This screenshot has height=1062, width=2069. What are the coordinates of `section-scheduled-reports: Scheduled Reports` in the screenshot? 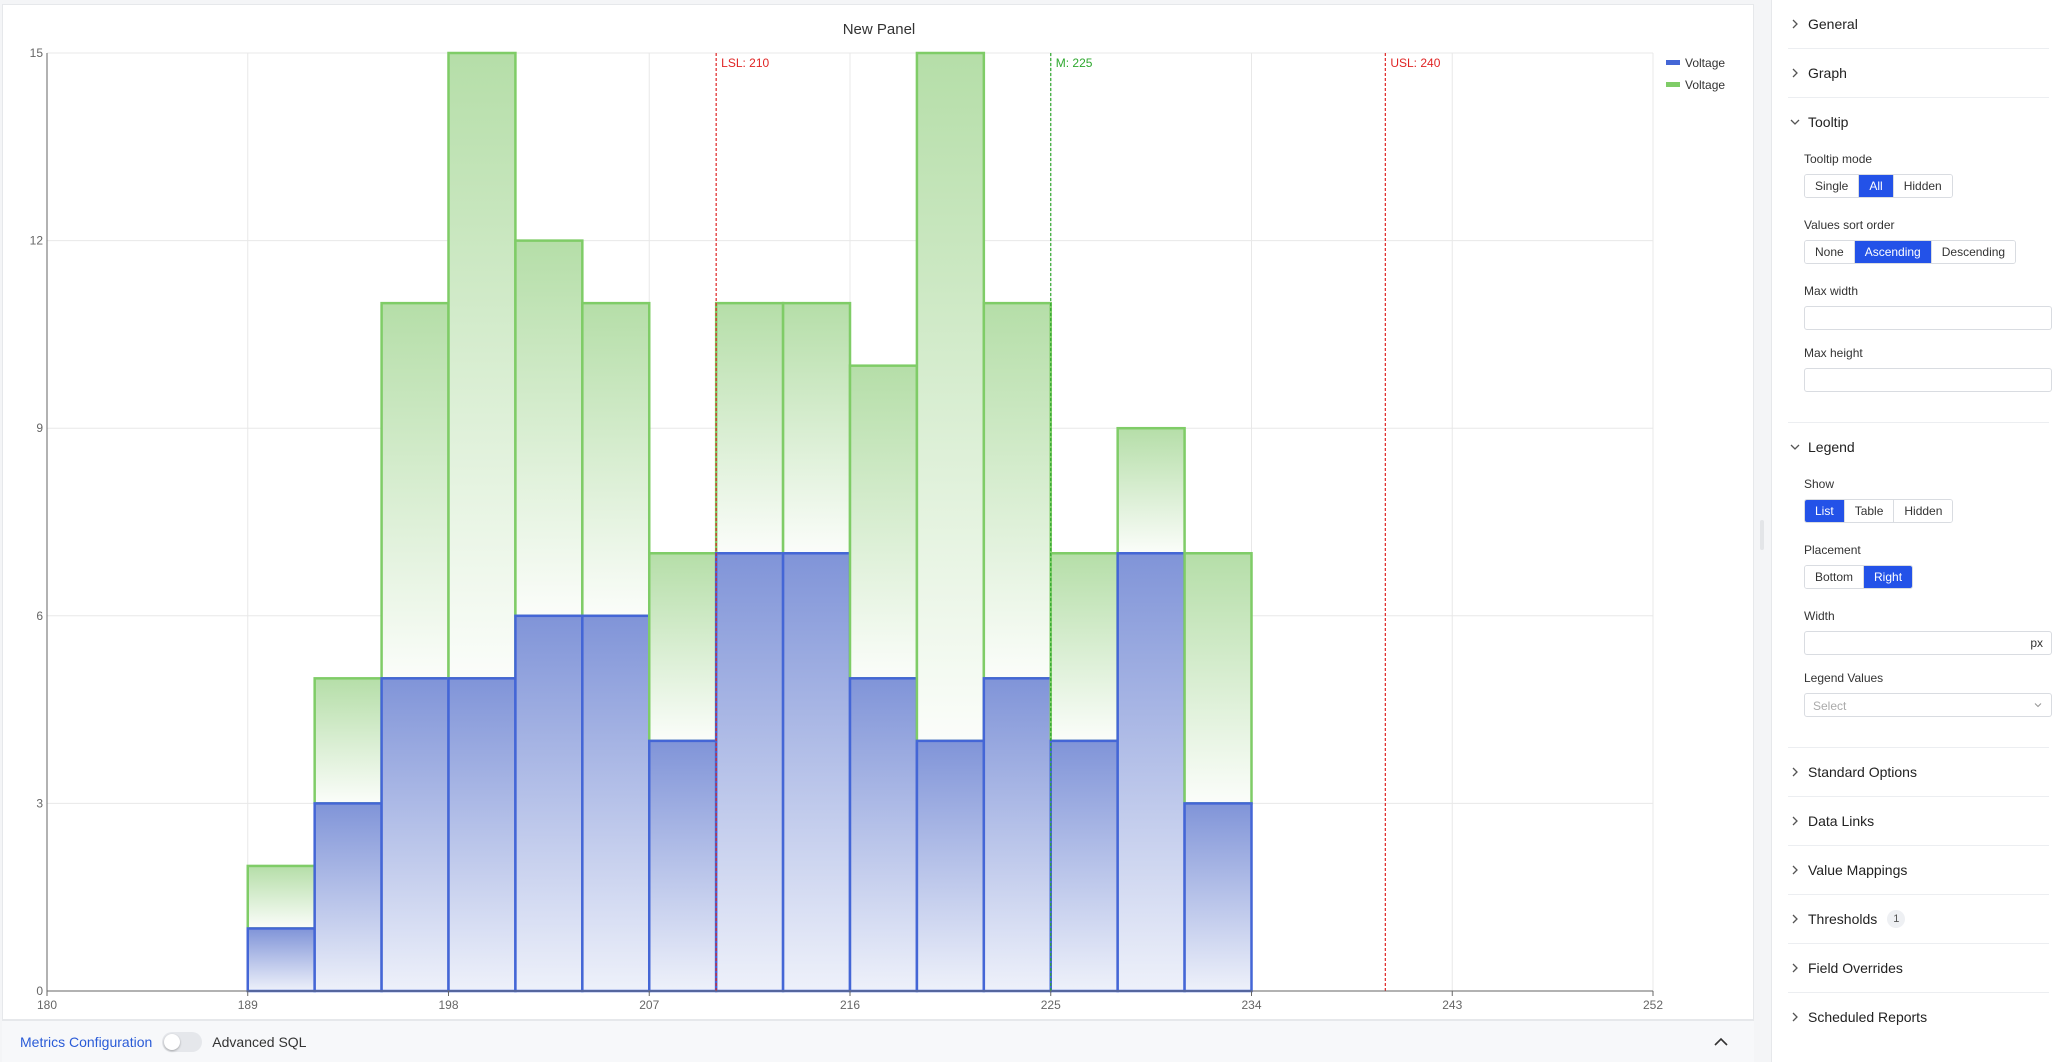 It's located at (1918, 1017).